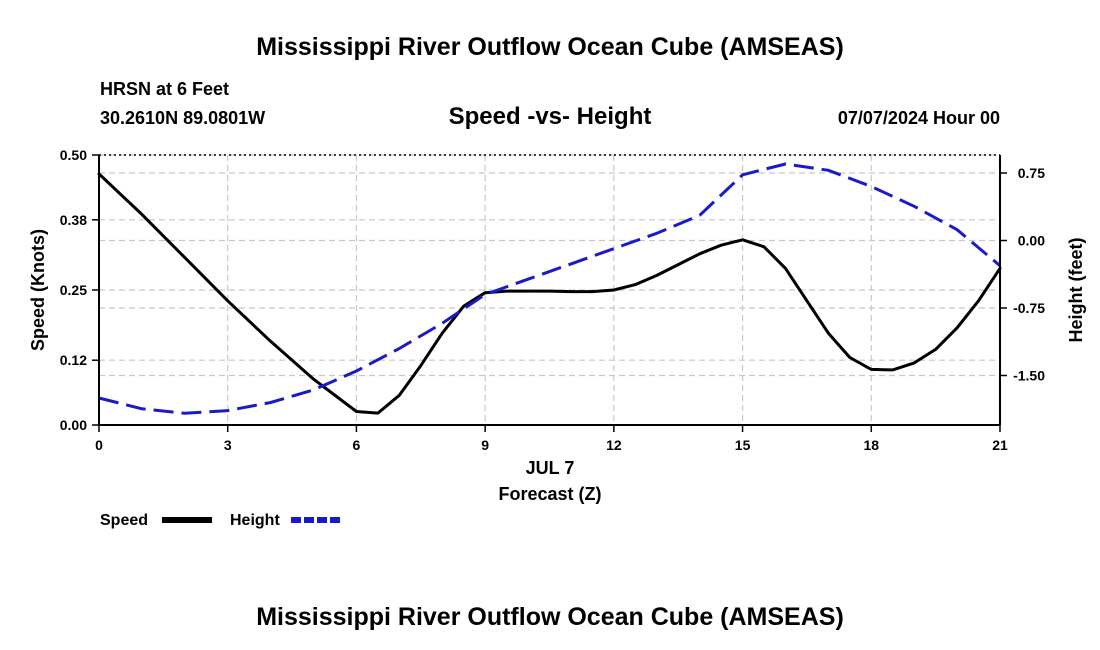  I want to click on x-tick-label: 9, so click(485, 445).